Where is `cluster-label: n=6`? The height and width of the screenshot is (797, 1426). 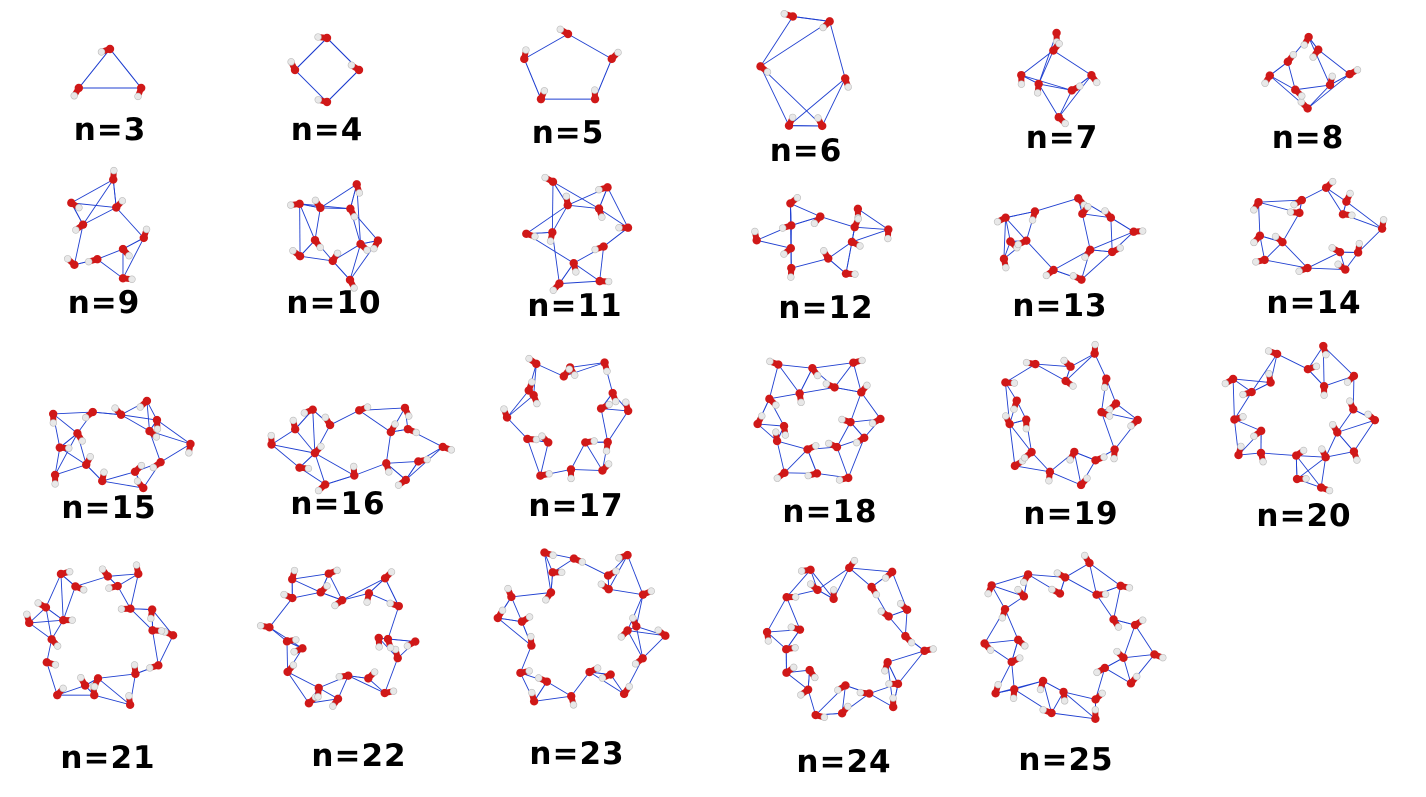 cluster-label: n=6 is located at coordinates (806, 151).